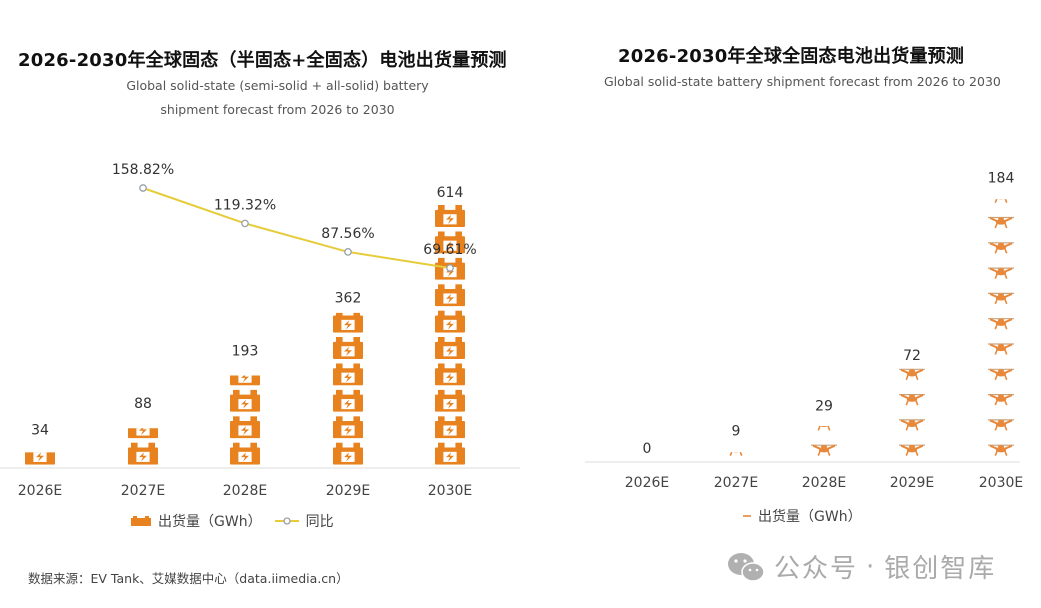  Describe the element at coordinates (736, 432) in the screenshot. I see `bar-value-label: 9` at that location.